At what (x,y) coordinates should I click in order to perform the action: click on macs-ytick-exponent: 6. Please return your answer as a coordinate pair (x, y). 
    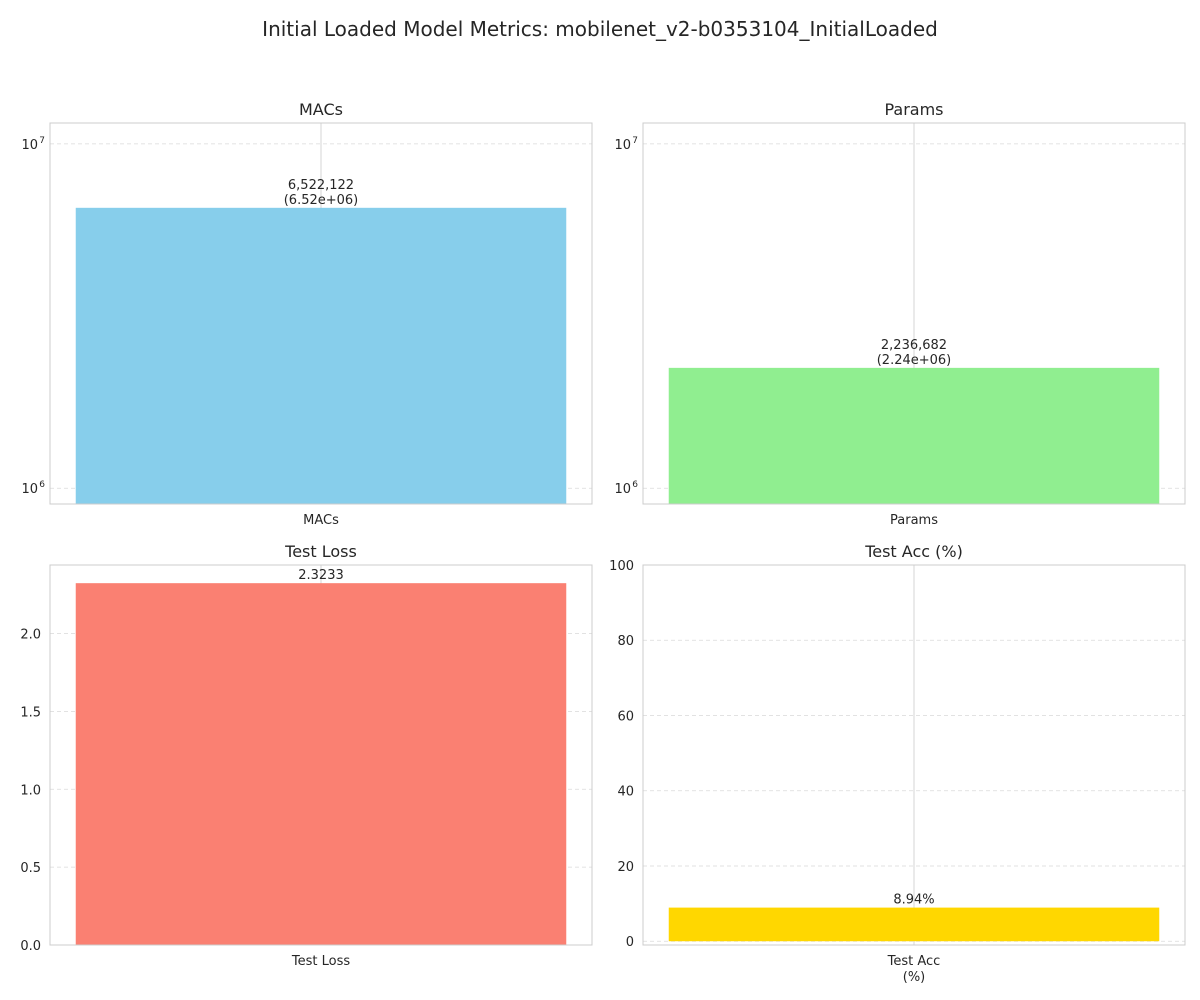
    Looking at the image, I should click on (42, 485).